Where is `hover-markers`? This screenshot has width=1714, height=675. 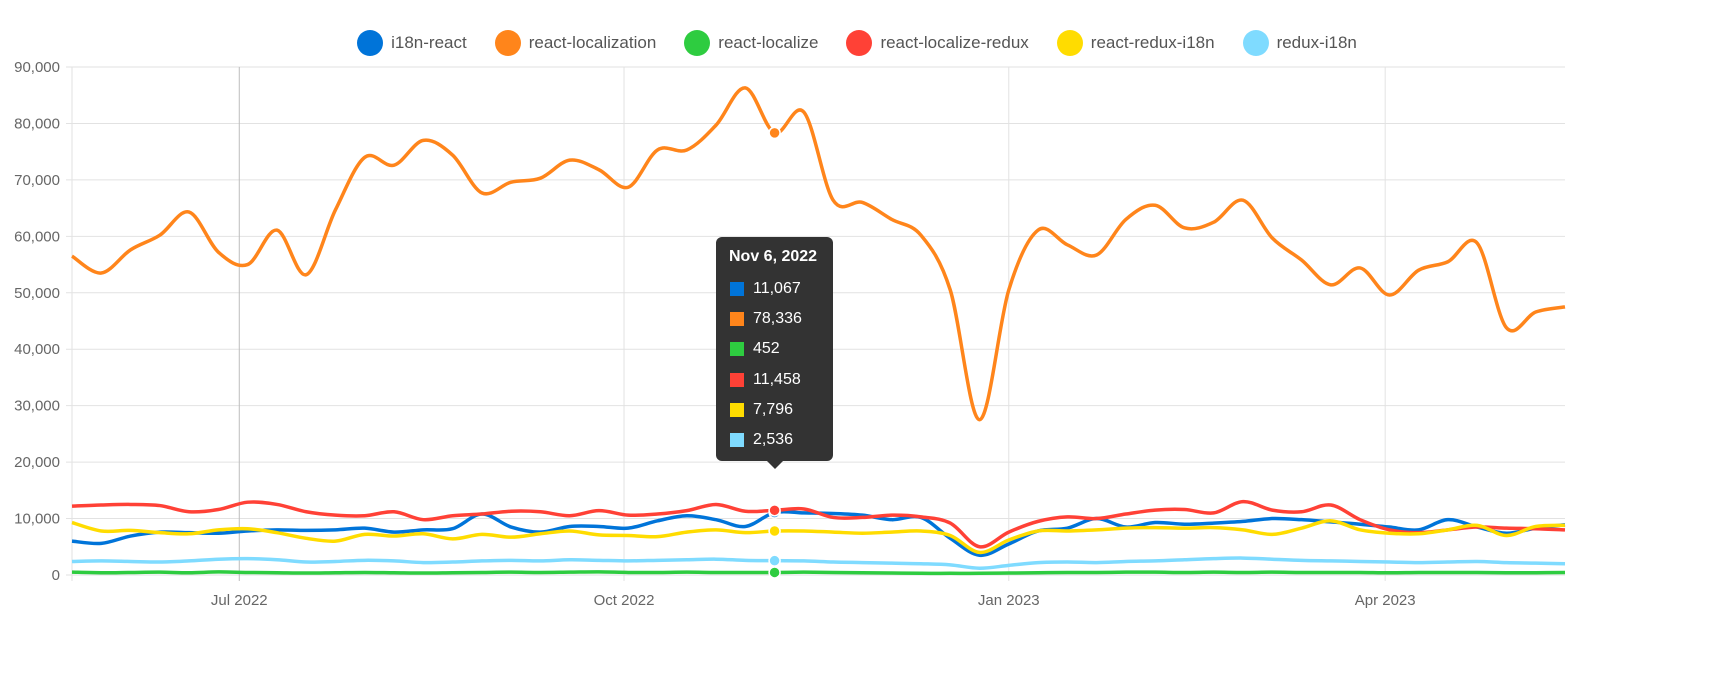
hover-markers is located at coordinates (774, 352).